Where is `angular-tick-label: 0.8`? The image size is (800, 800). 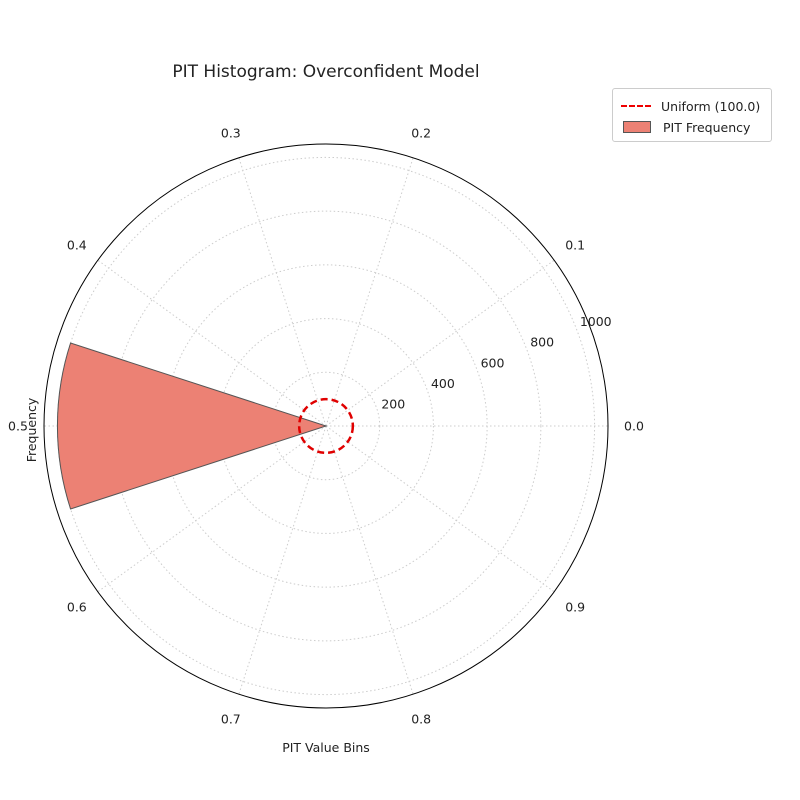
angular-tick-label: 0.8 is located at coordinates (421, 718).